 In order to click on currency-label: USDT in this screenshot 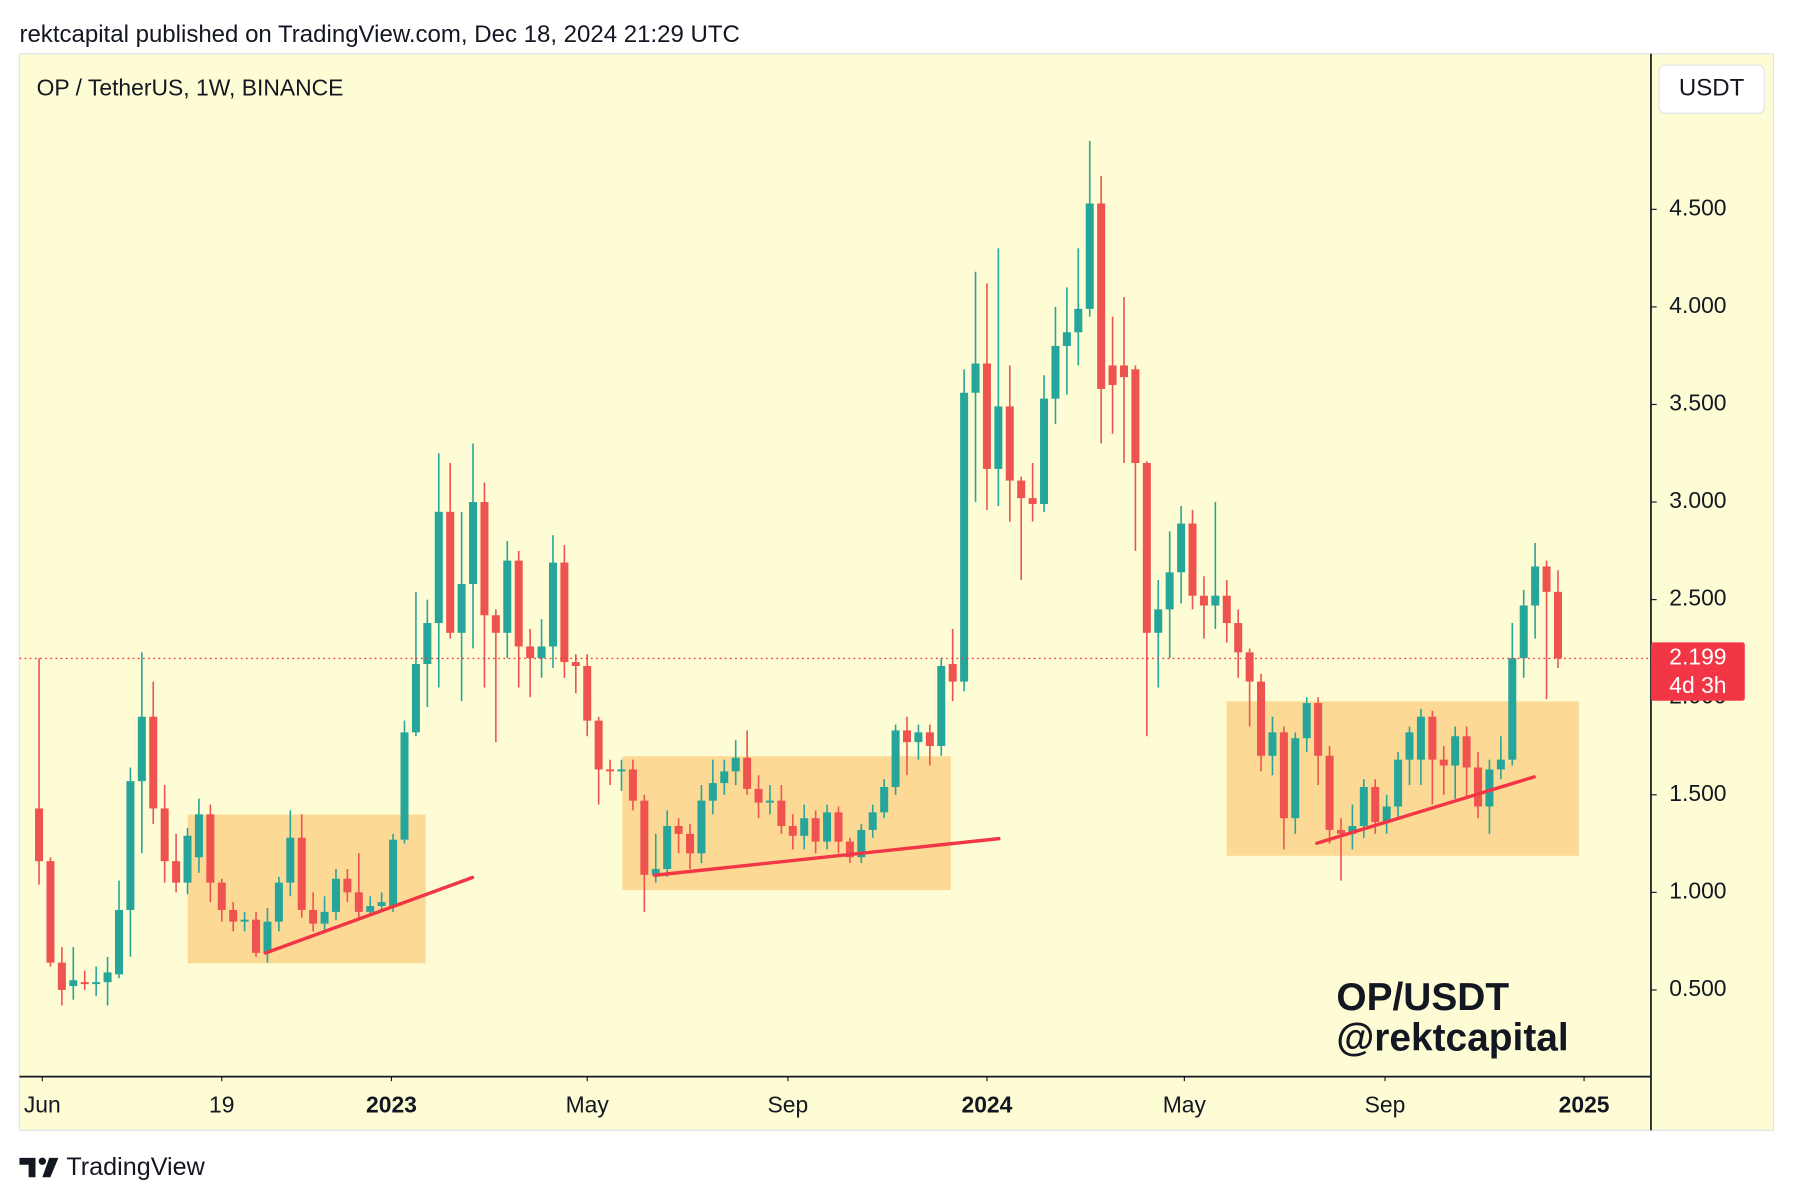, I will do `click(1712, 88)`.